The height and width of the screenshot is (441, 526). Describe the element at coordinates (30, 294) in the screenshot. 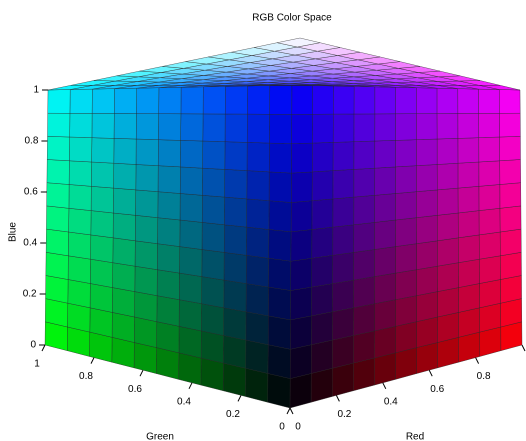

I see `z-tick-label: 0.2` at that location.